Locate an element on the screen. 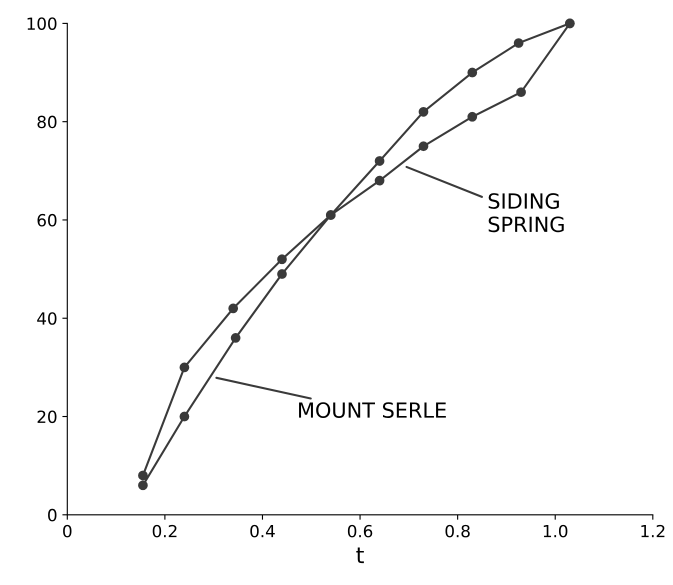 The image size is (673, 585). x-tick-label: 0.2 is located at coordinates (164, 531).